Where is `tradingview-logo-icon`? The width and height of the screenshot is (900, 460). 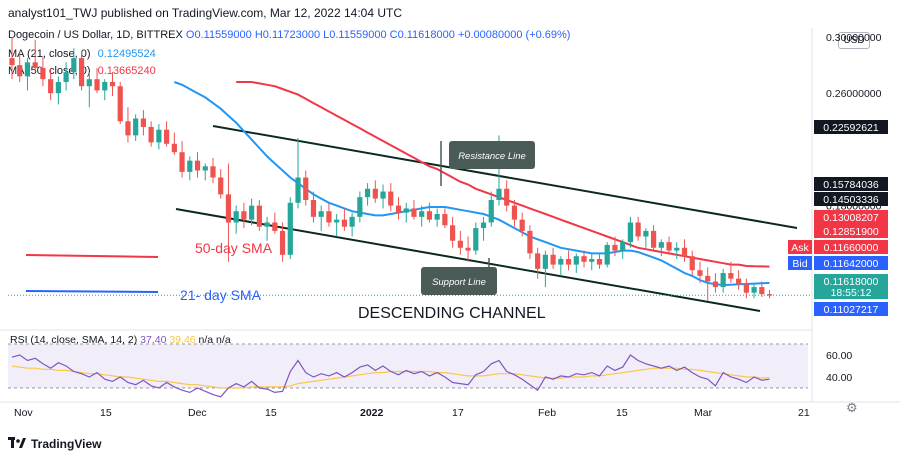 tradingview-logo-icon is located at coordinates (17, 442).